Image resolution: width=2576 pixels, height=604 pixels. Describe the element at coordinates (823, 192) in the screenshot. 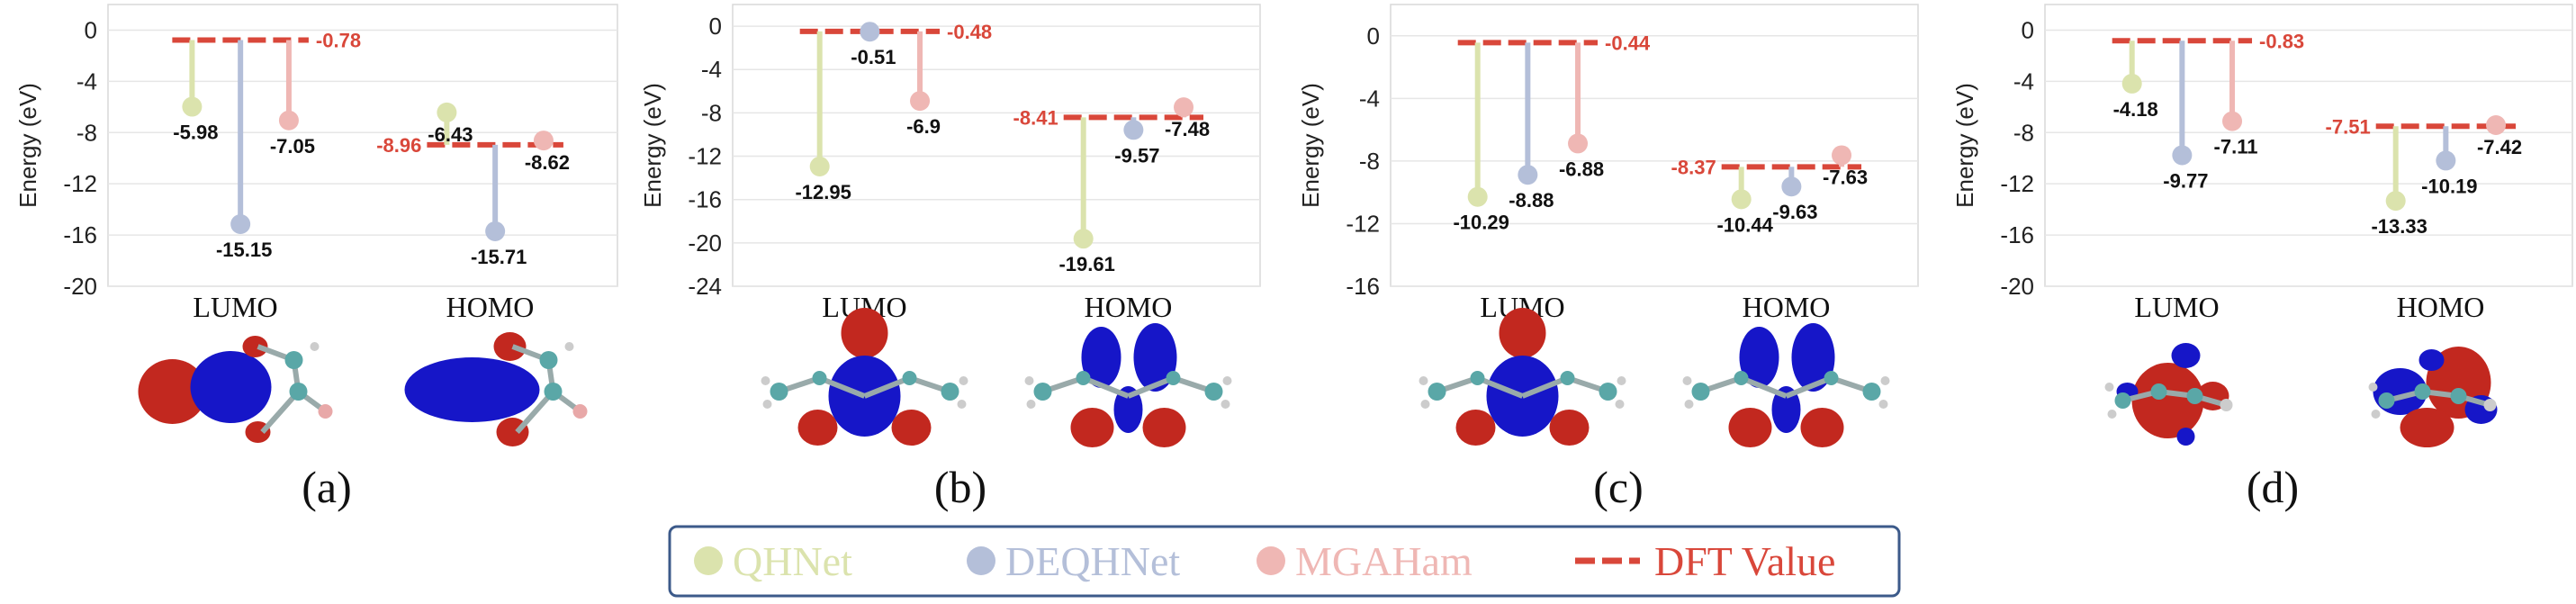

I see `value-label: -12.95` at that location.